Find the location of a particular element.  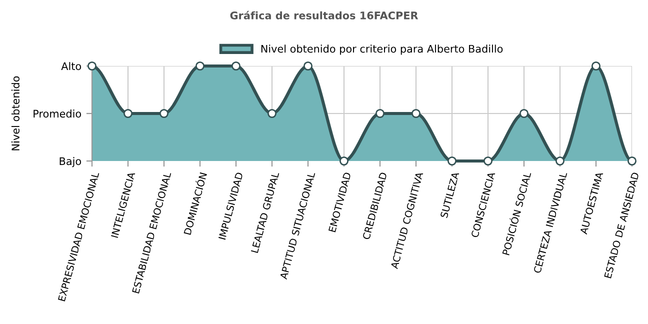

legend-label: Nivel obtenido por criterio para Alberto Badillo is located at coordinates (382, 49).